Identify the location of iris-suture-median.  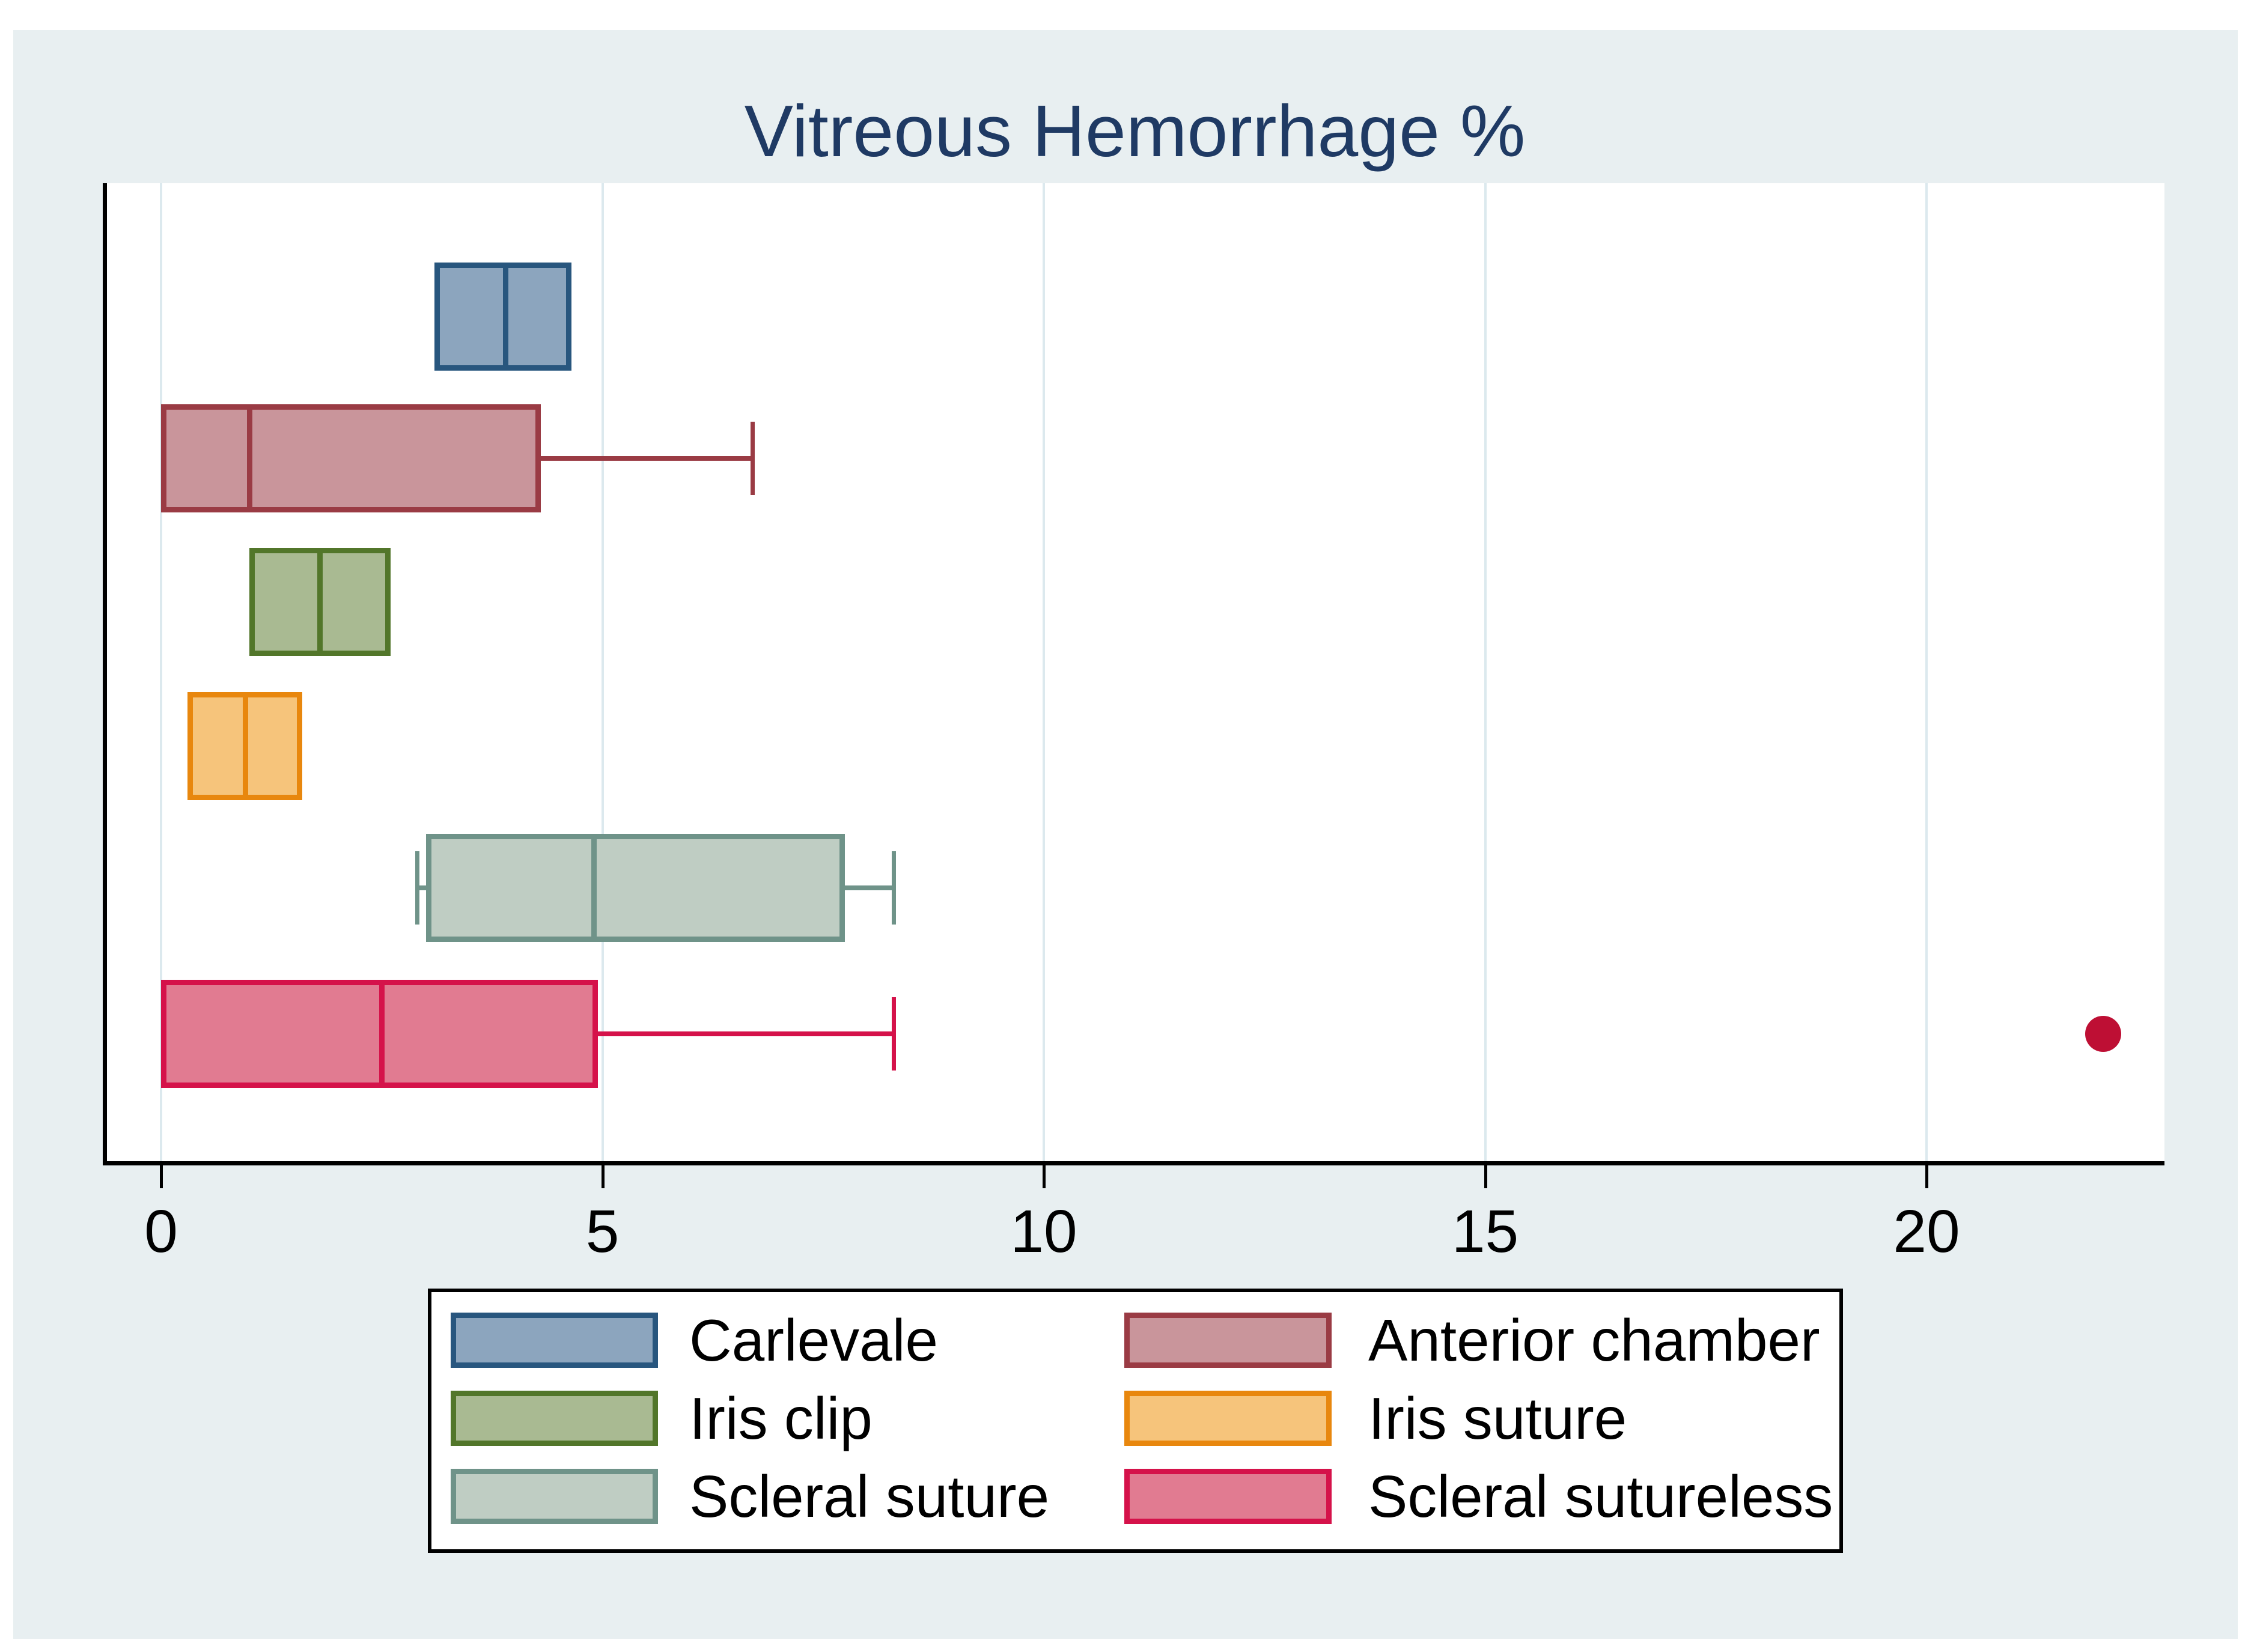
(245, 746).